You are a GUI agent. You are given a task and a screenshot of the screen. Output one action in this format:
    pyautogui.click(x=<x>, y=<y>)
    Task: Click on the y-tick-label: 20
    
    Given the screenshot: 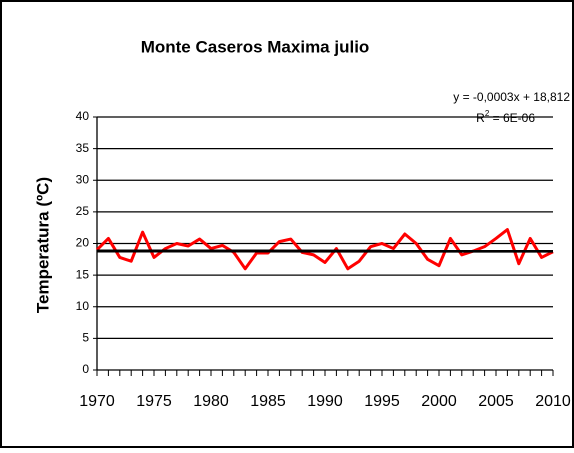 What is the action you would take?
    pyautogui.click(x=83, y=243)
    